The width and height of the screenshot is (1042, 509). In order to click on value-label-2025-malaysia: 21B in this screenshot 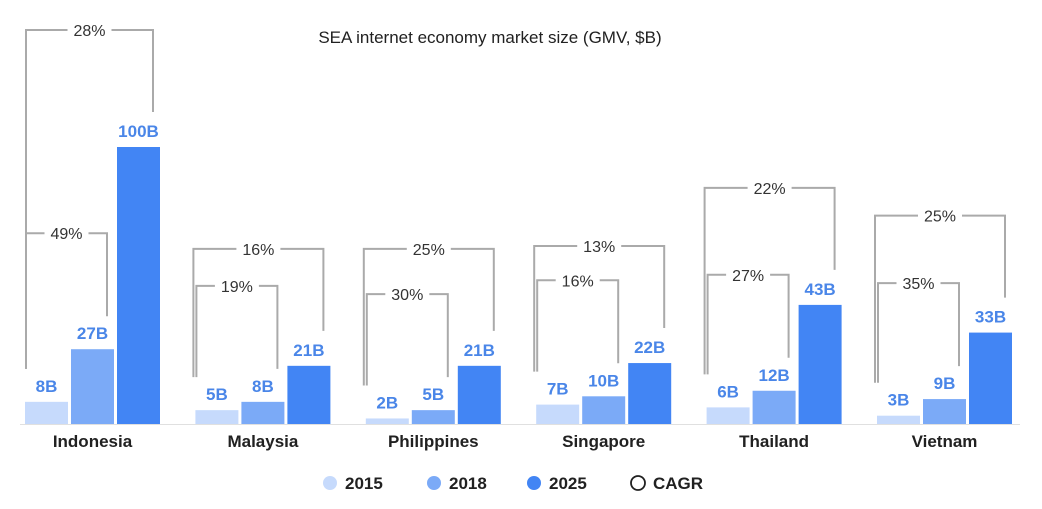, I will do `click(308, 350)`.